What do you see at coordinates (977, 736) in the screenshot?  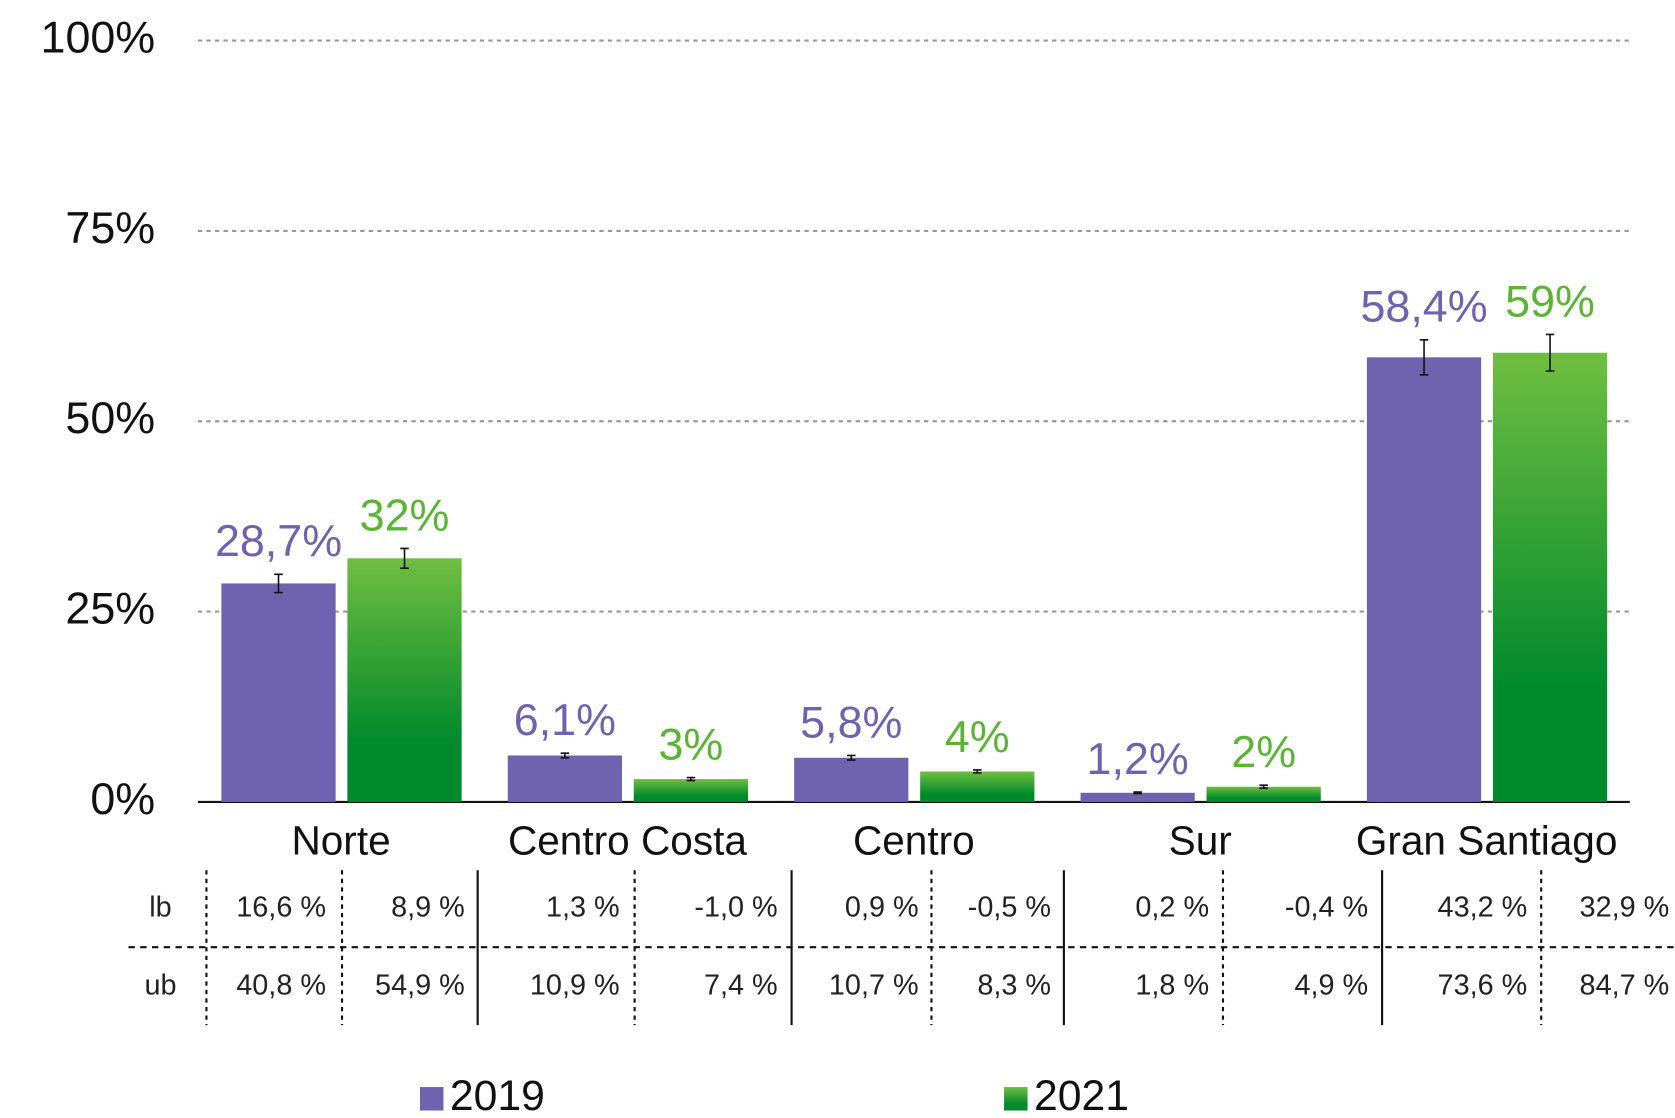 I see `value-label: 4%` at bounding box center [977, 736].